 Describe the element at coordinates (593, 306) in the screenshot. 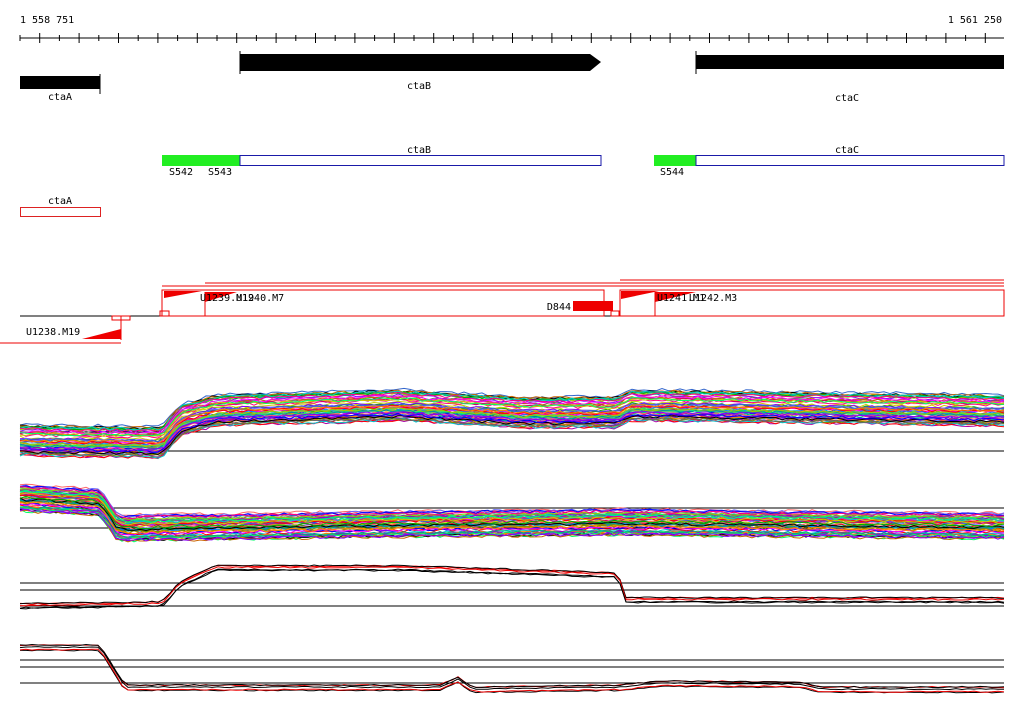

I see `segment-d844-bar` at that location.